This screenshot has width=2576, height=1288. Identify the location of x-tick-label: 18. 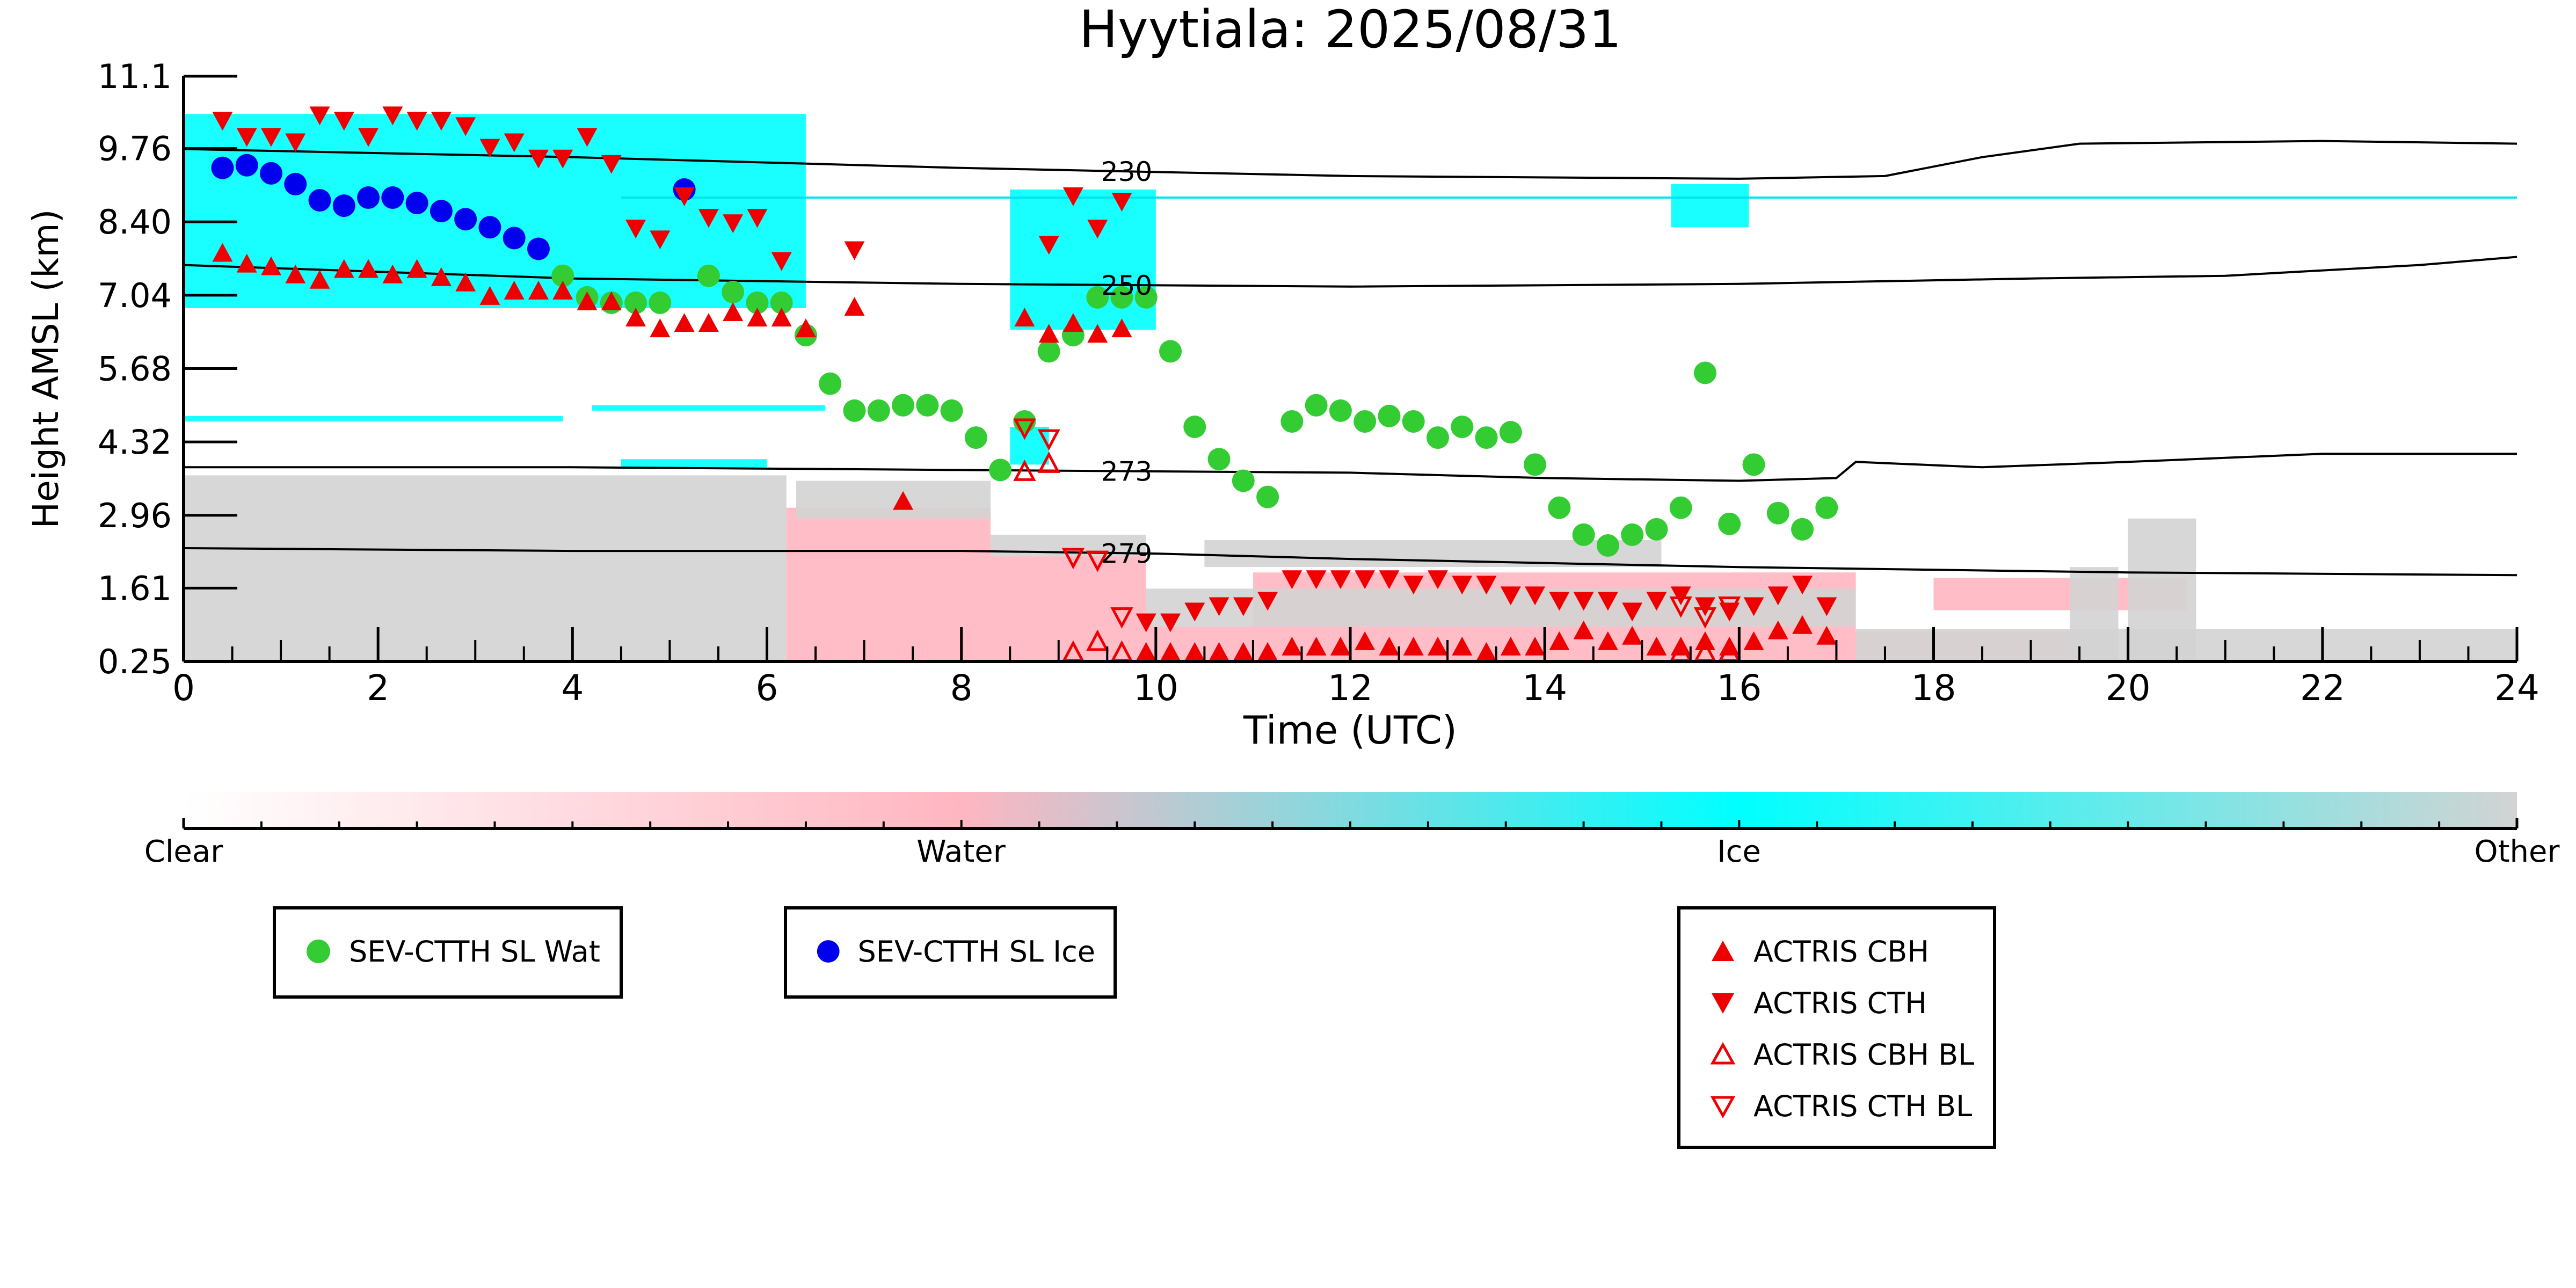
(1933, 688).